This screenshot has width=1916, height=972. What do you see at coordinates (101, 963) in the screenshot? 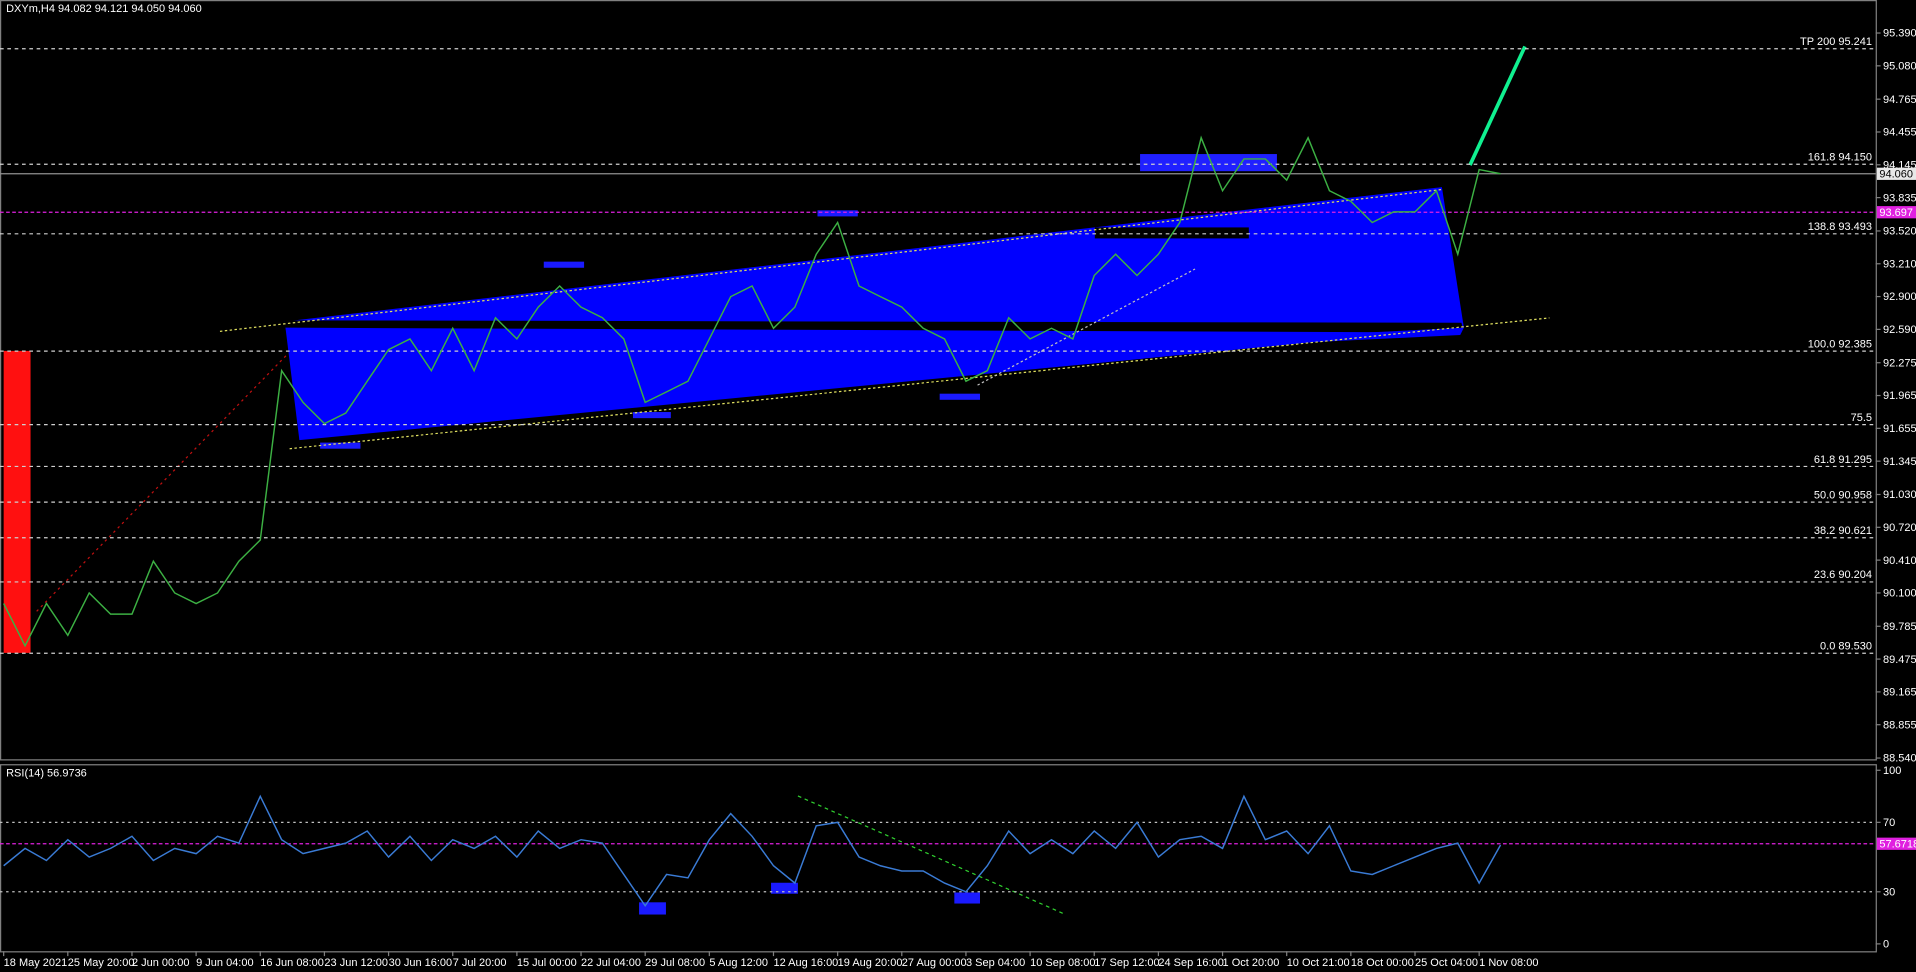
I see `x-tick-label: 25 May 20:00` at bounding box center [101, 963].